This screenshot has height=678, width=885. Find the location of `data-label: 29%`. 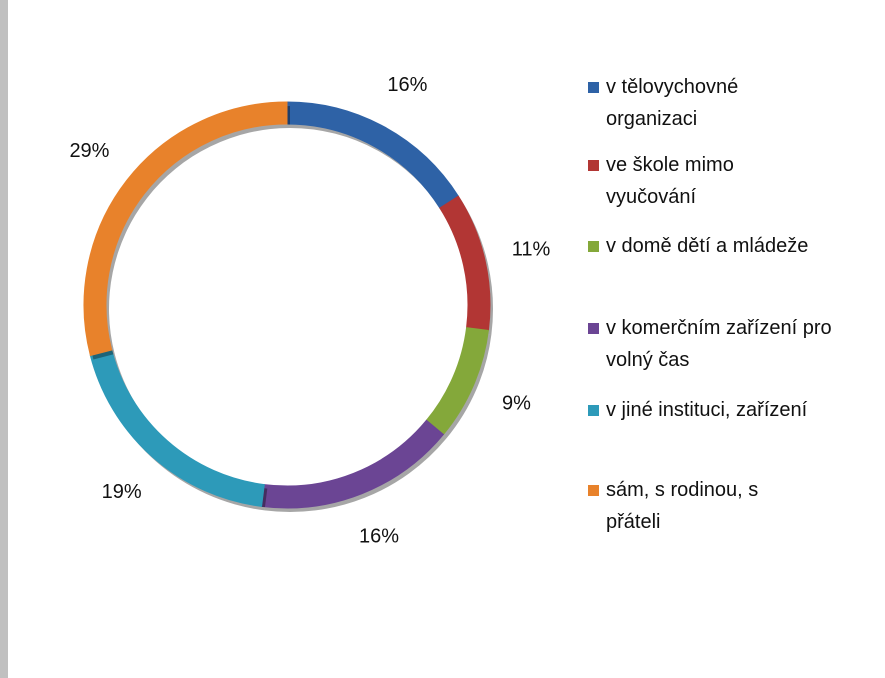

data-label: 29% is located at coordinates (89, 151).